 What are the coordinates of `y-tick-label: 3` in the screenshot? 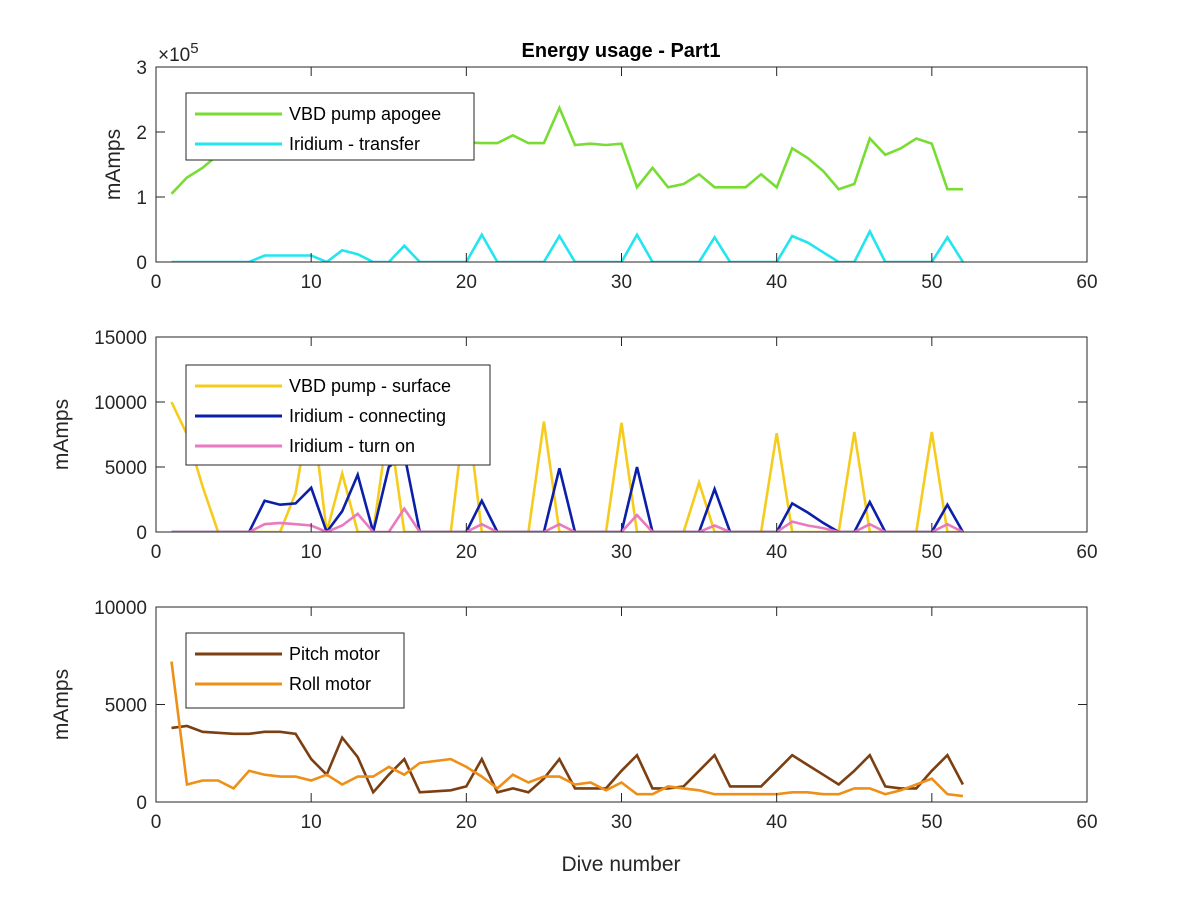 It's located at (141, 68).